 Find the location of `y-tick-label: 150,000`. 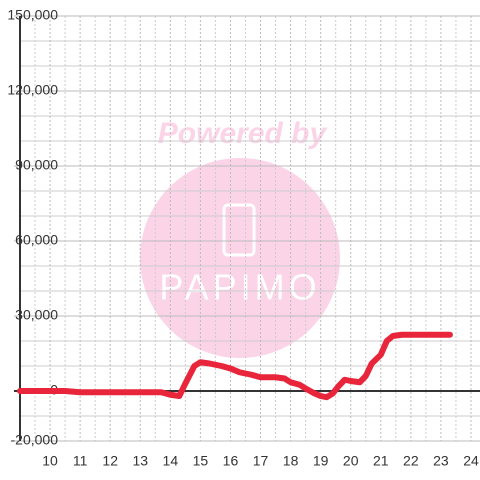

y-tick-label: 150,000 is located at coordinates (32, 15).